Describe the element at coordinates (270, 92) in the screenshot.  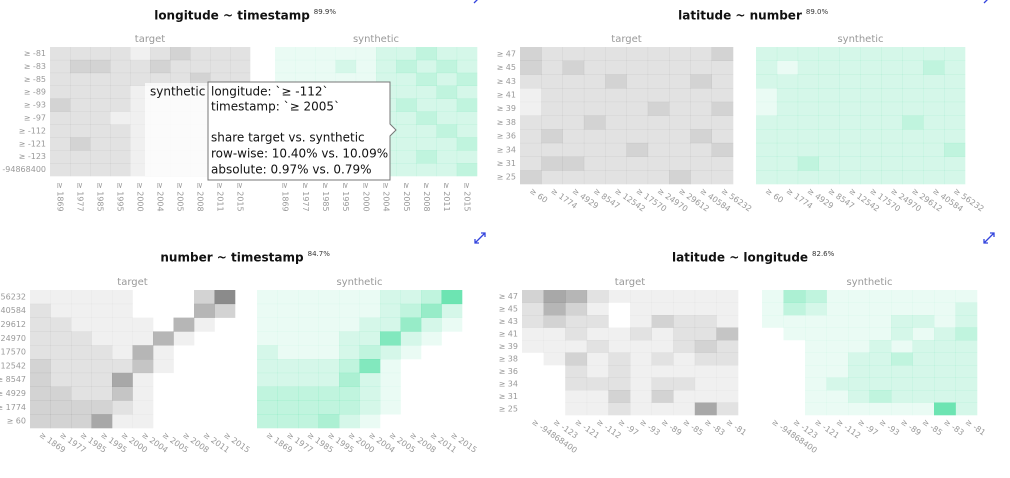
I see `tooltip-line: longitude: `≥ -112`` at that location.